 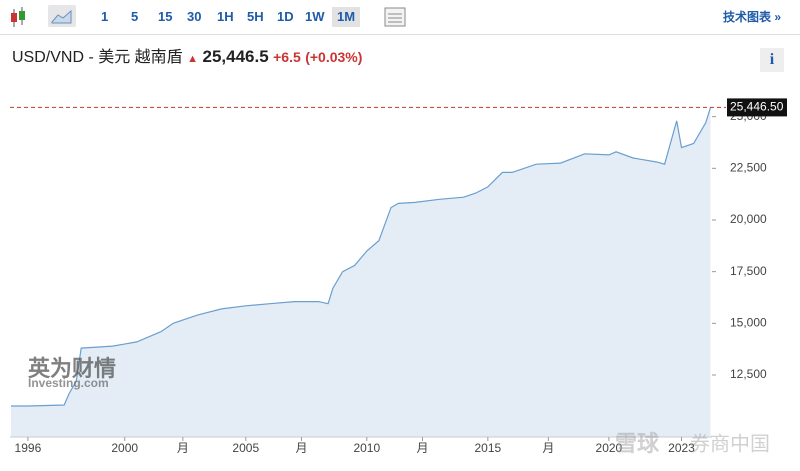 What do you see at coordinates (194, 16) in the screenshot?
I see `interval-button: 30` at bounding box center [194, 16].